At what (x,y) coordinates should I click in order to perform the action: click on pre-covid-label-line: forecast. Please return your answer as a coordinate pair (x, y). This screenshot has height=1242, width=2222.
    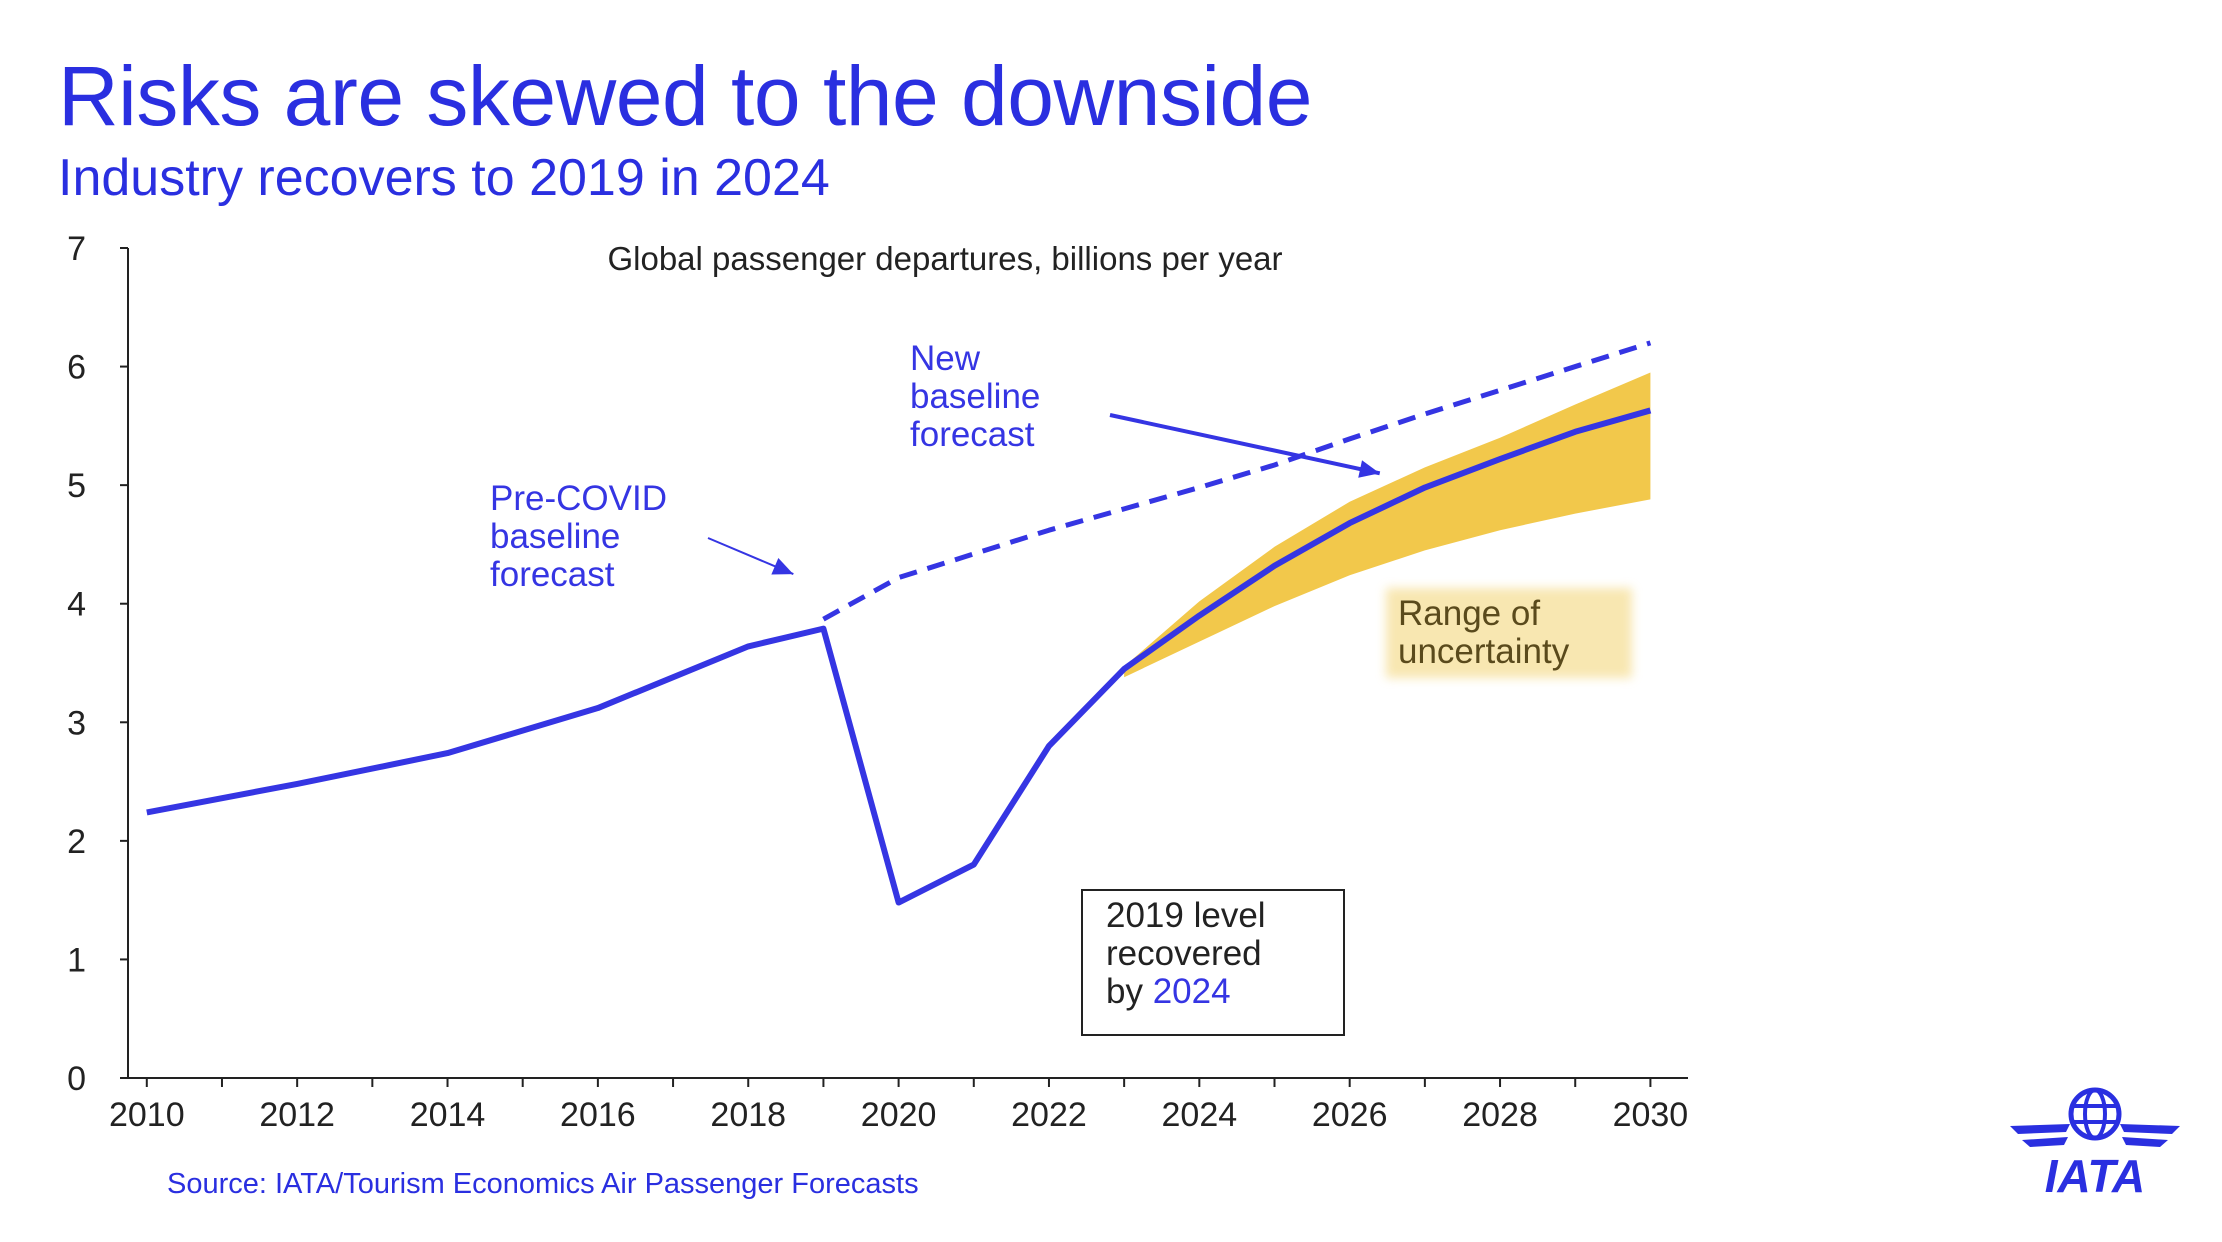
    Looking at the image, I should click on (552, 574).